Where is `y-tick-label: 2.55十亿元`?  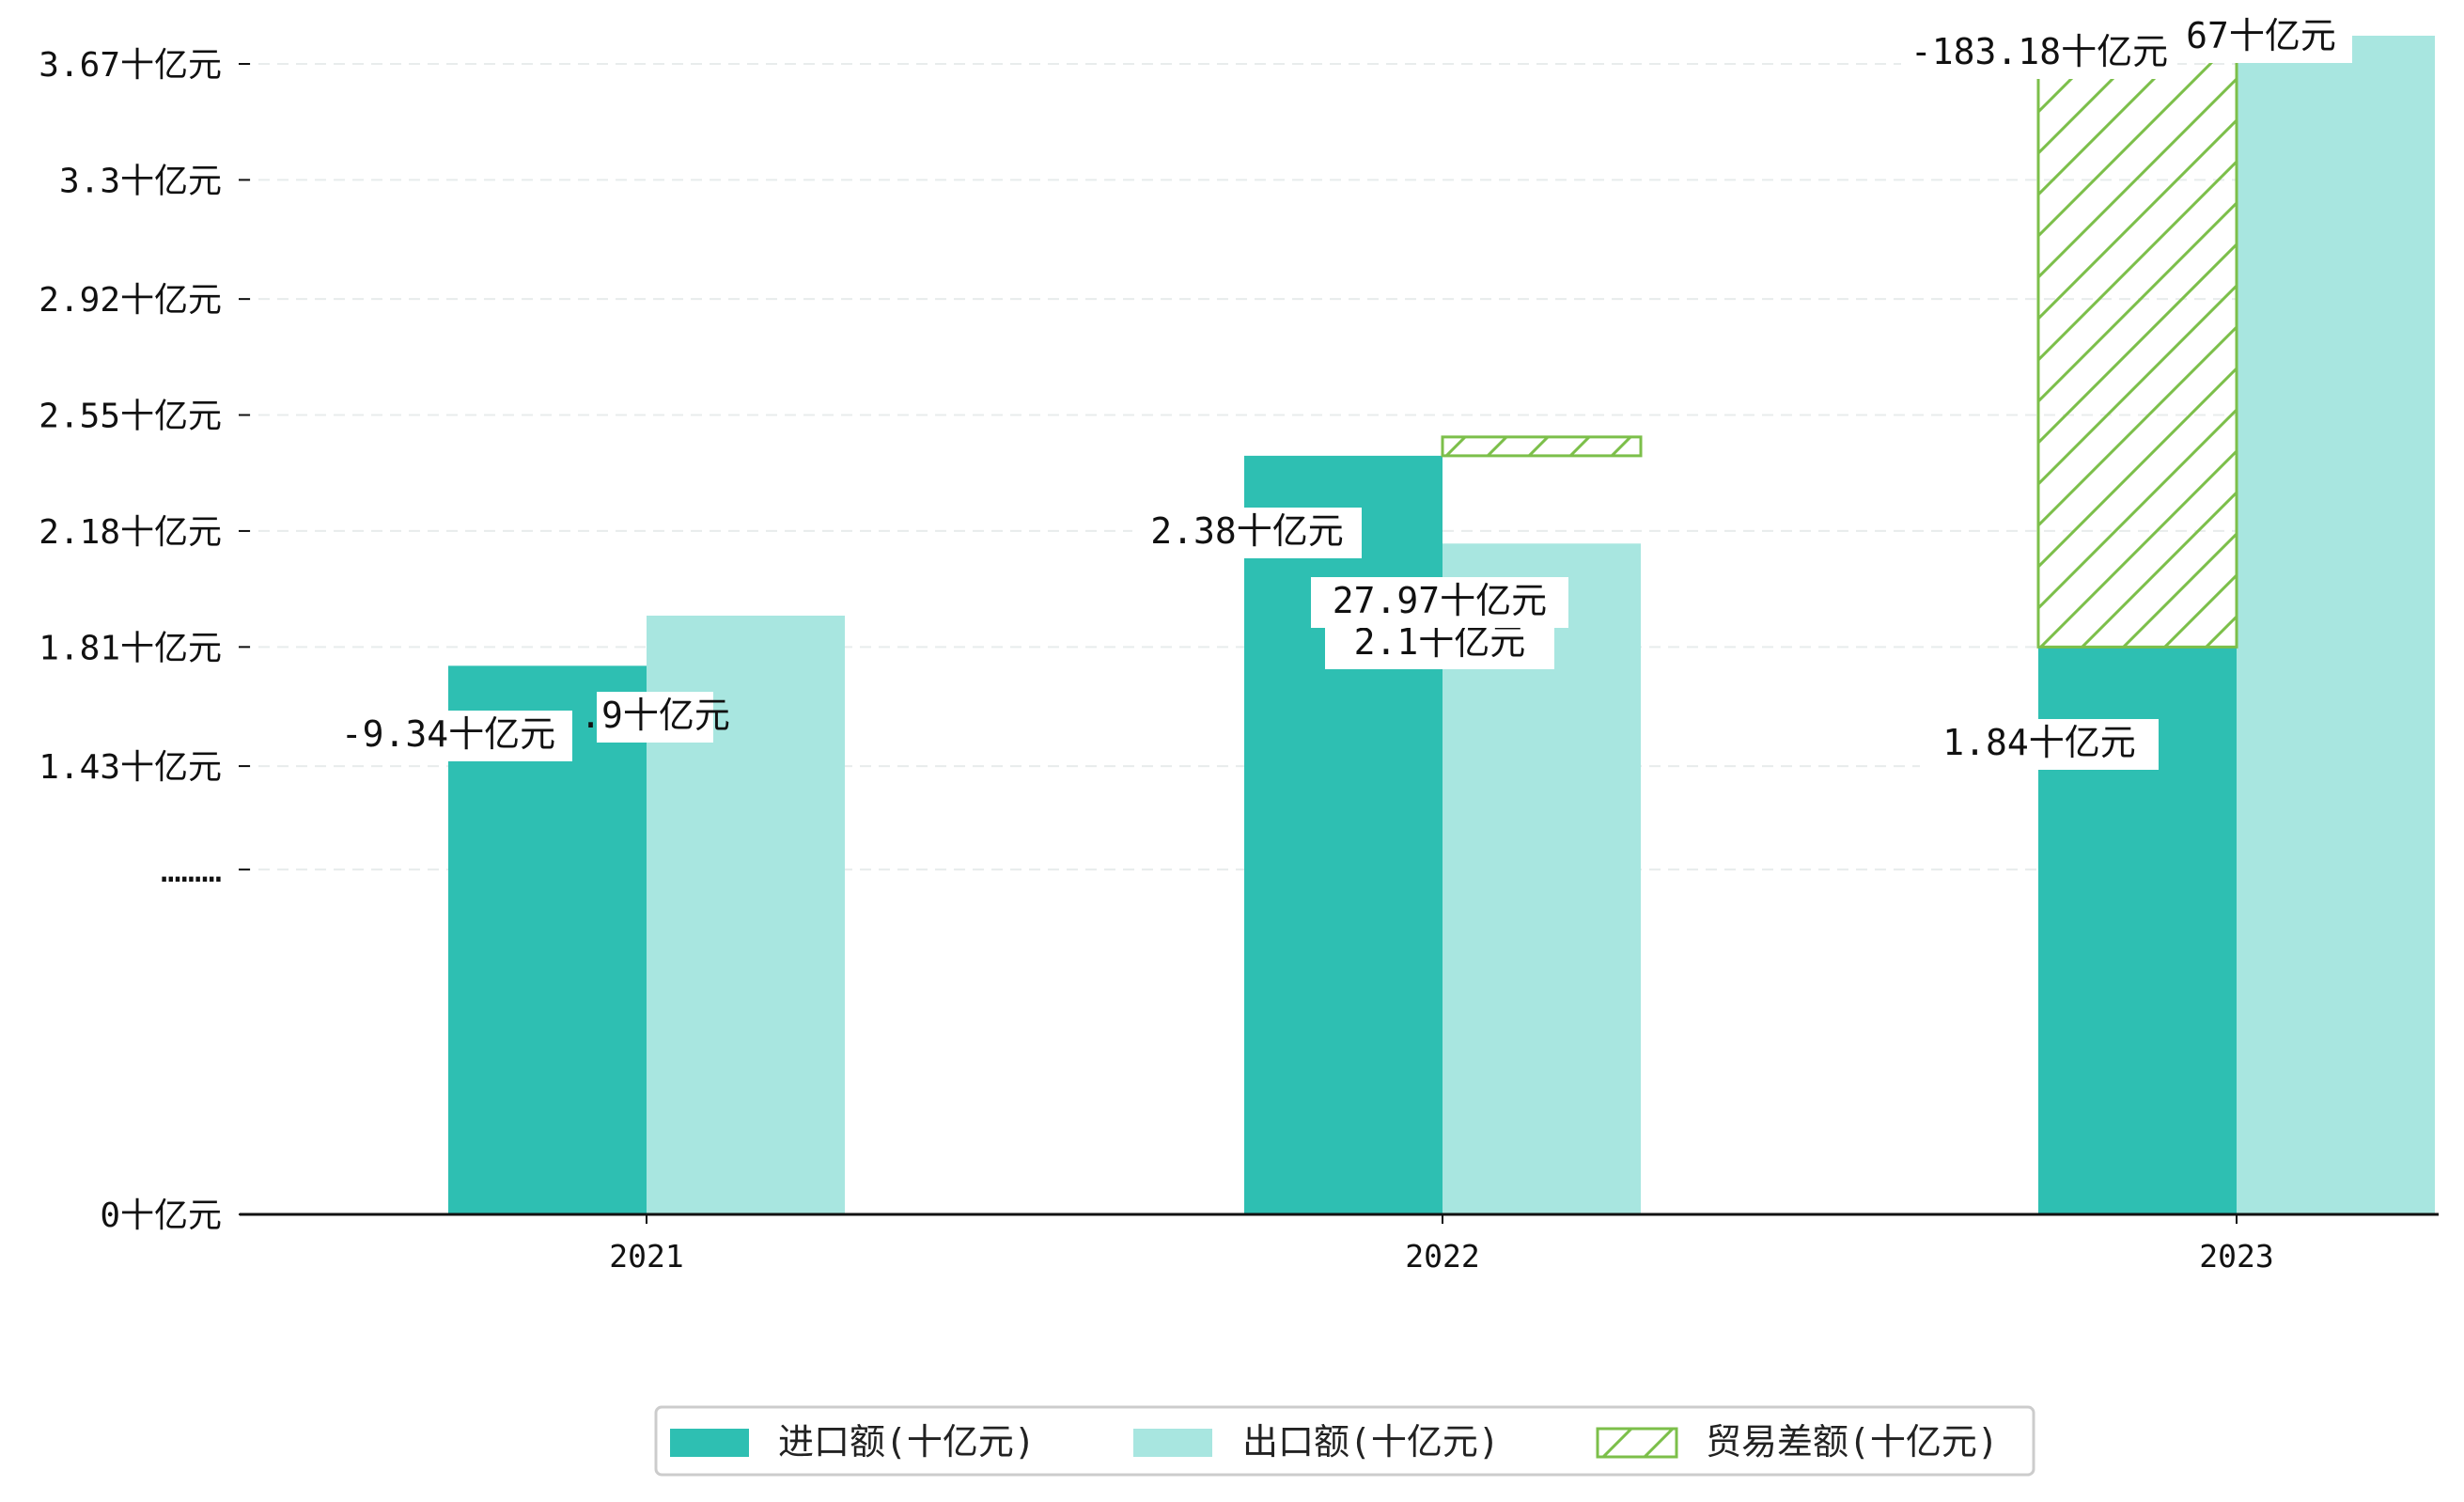 y-tick-label: 2.55十亿元 is located at coordinates (130, 417).